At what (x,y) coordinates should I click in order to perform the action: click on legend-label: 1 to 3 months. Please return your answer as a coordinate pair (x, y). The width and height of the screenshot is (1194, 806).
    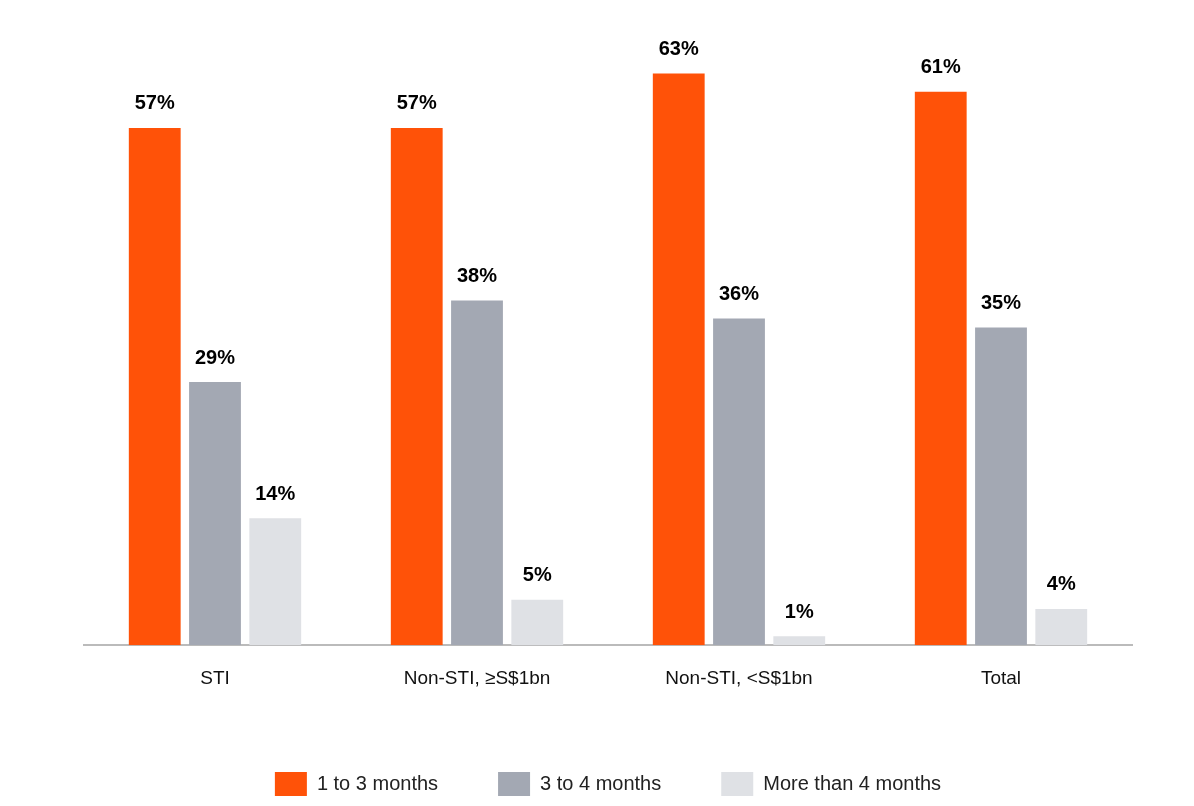
    Looking at the image, I should click on (377, 782).